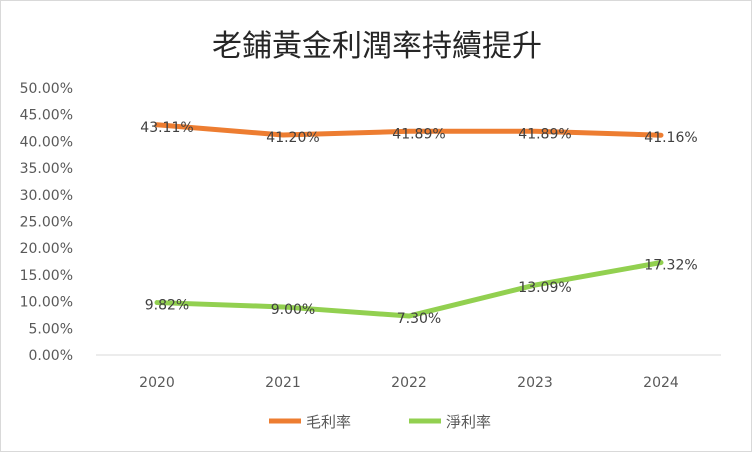  What do you see at coordinates (46, 276) in the screenshot?
I see `y-tick-label: 15.00%` at bounding box center [46, 276].